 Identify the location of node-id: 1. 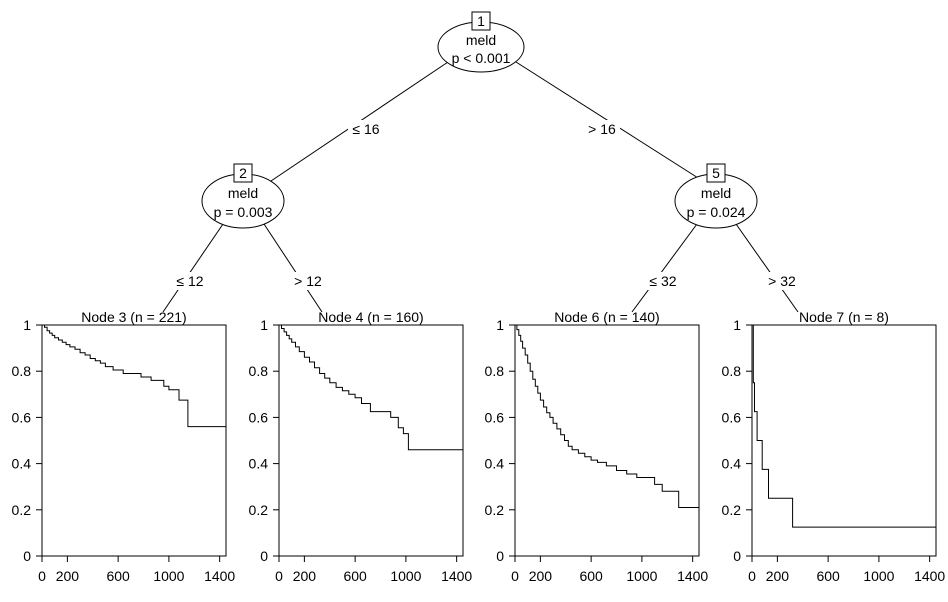
(481, 21).